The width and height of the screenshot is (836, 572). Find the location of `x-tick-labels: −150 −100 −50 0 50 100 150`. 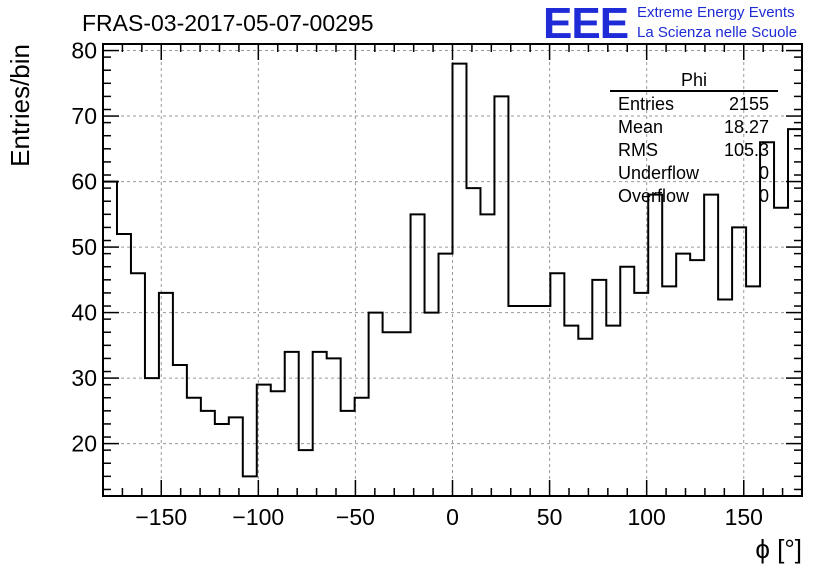

x-tick-labels: −150 −100 −50 0 50 100 150 is located at coordinates (449, 517).